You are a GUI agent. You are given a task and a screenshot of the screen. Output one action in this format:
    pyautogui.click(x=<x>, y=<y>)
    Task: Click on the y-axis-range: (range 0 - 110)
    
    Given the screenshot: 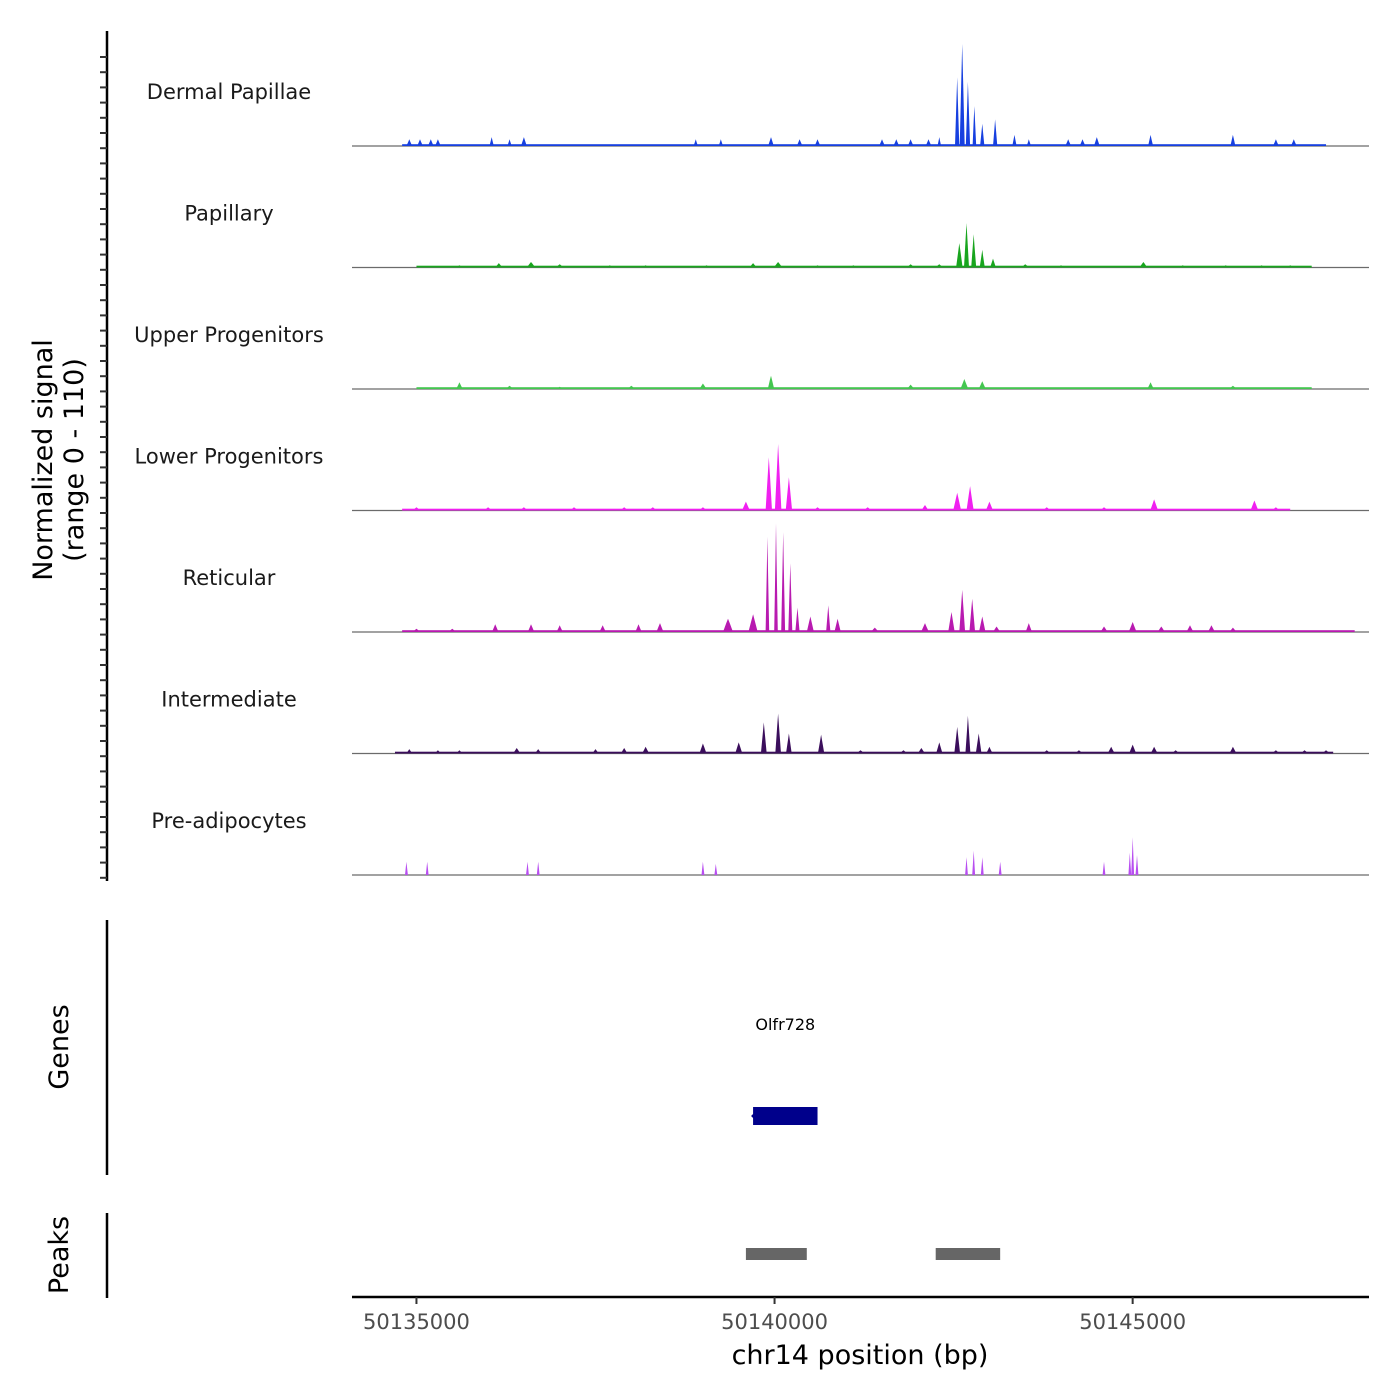 What is the action you would take?
    pyautogui.click(x=74, y=460)
    